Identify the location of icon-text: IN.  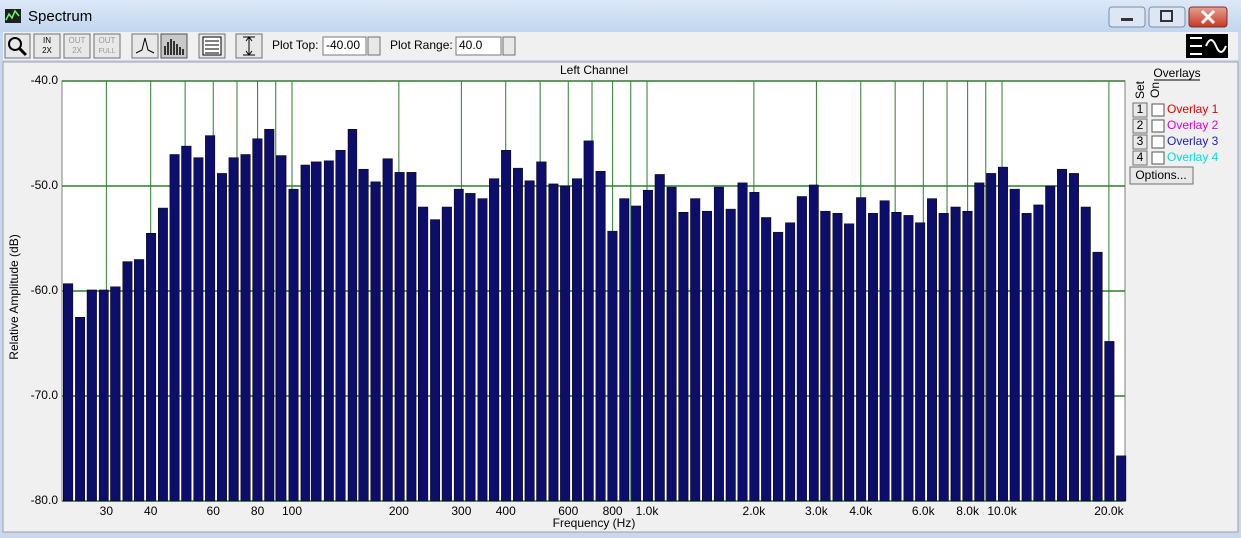
(47, 40).